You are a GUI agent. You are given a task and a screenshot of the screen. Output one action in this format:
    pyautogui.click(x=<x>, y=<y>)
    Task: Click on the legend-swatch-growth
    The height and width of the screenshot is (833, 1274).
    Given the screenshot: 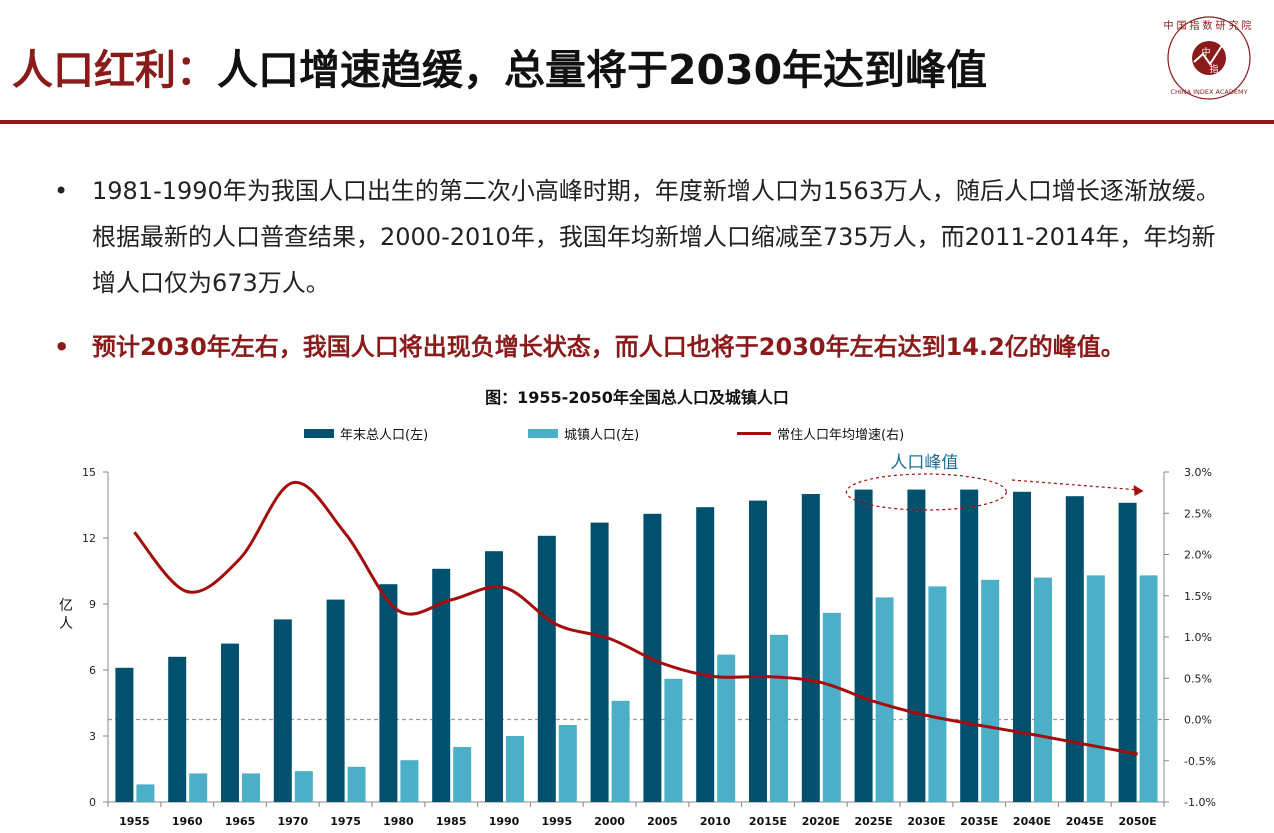 What is the action you would take?
    pyautogui.click(x=754, y=433)
    